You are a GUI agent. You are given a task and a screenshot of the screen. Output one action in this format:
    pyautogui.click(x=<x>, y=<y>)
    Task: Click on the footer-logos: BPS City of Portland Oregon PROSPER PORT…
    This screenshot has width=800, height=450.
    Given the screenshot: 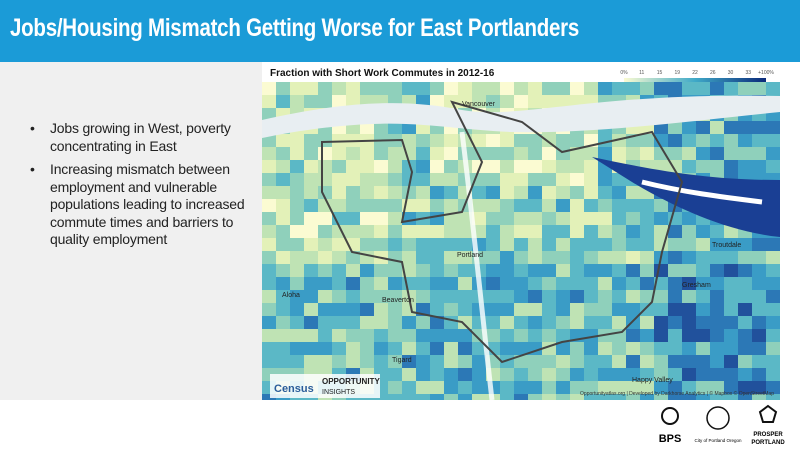 What is the action you would take?
    pyautogui.click(x=722, y=425)
    